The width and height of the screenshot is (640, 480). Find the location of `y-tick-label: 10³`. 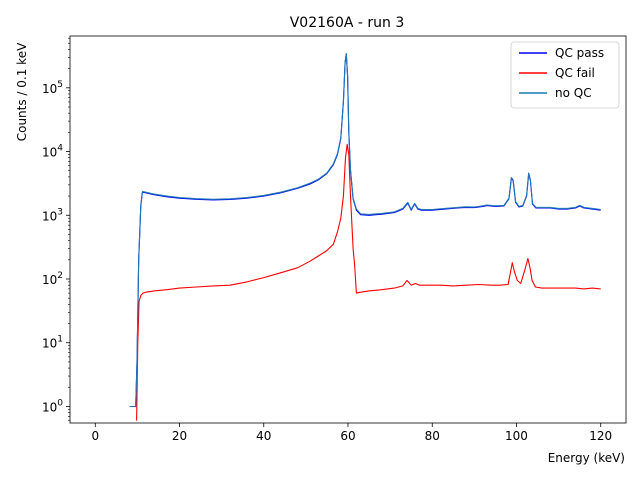

y-tick-label: 10³ is located at coordinates (52, 215).